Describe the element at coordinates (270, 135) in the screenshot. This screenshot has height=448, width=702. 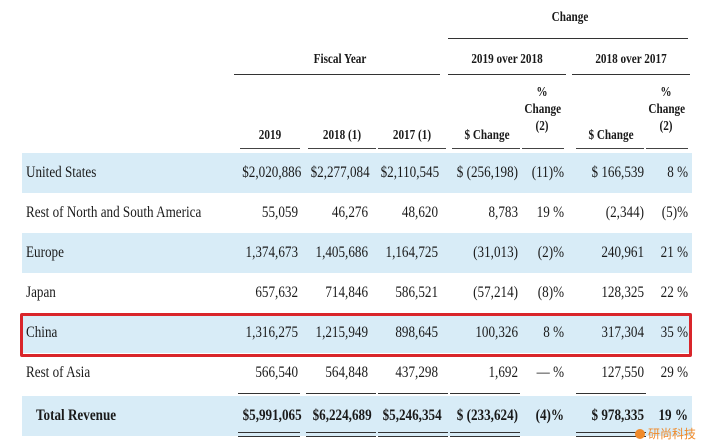
I see `col-2019: 2019` at that location.